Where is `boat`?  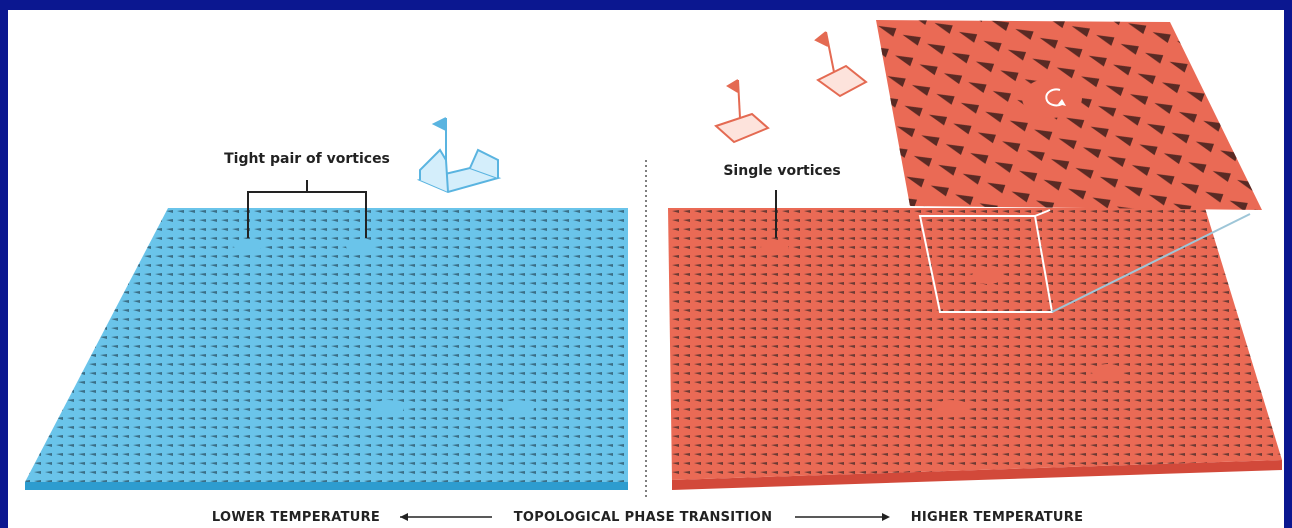
boat is located at coordinates (791, 87).